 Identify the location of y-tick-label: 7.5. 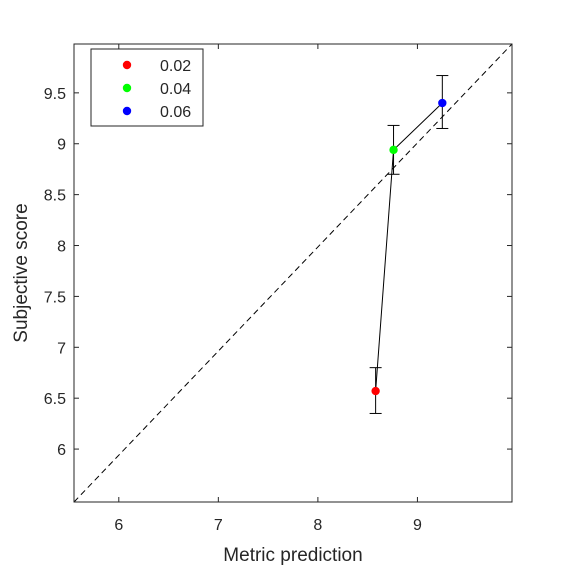
(55, 297).